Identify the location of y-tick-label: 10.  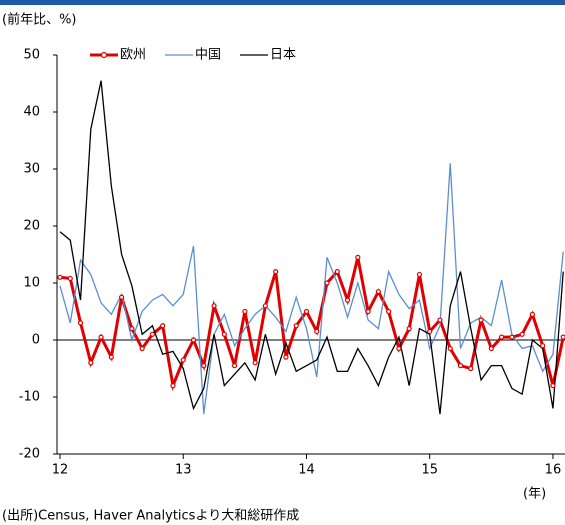
(31, 283).